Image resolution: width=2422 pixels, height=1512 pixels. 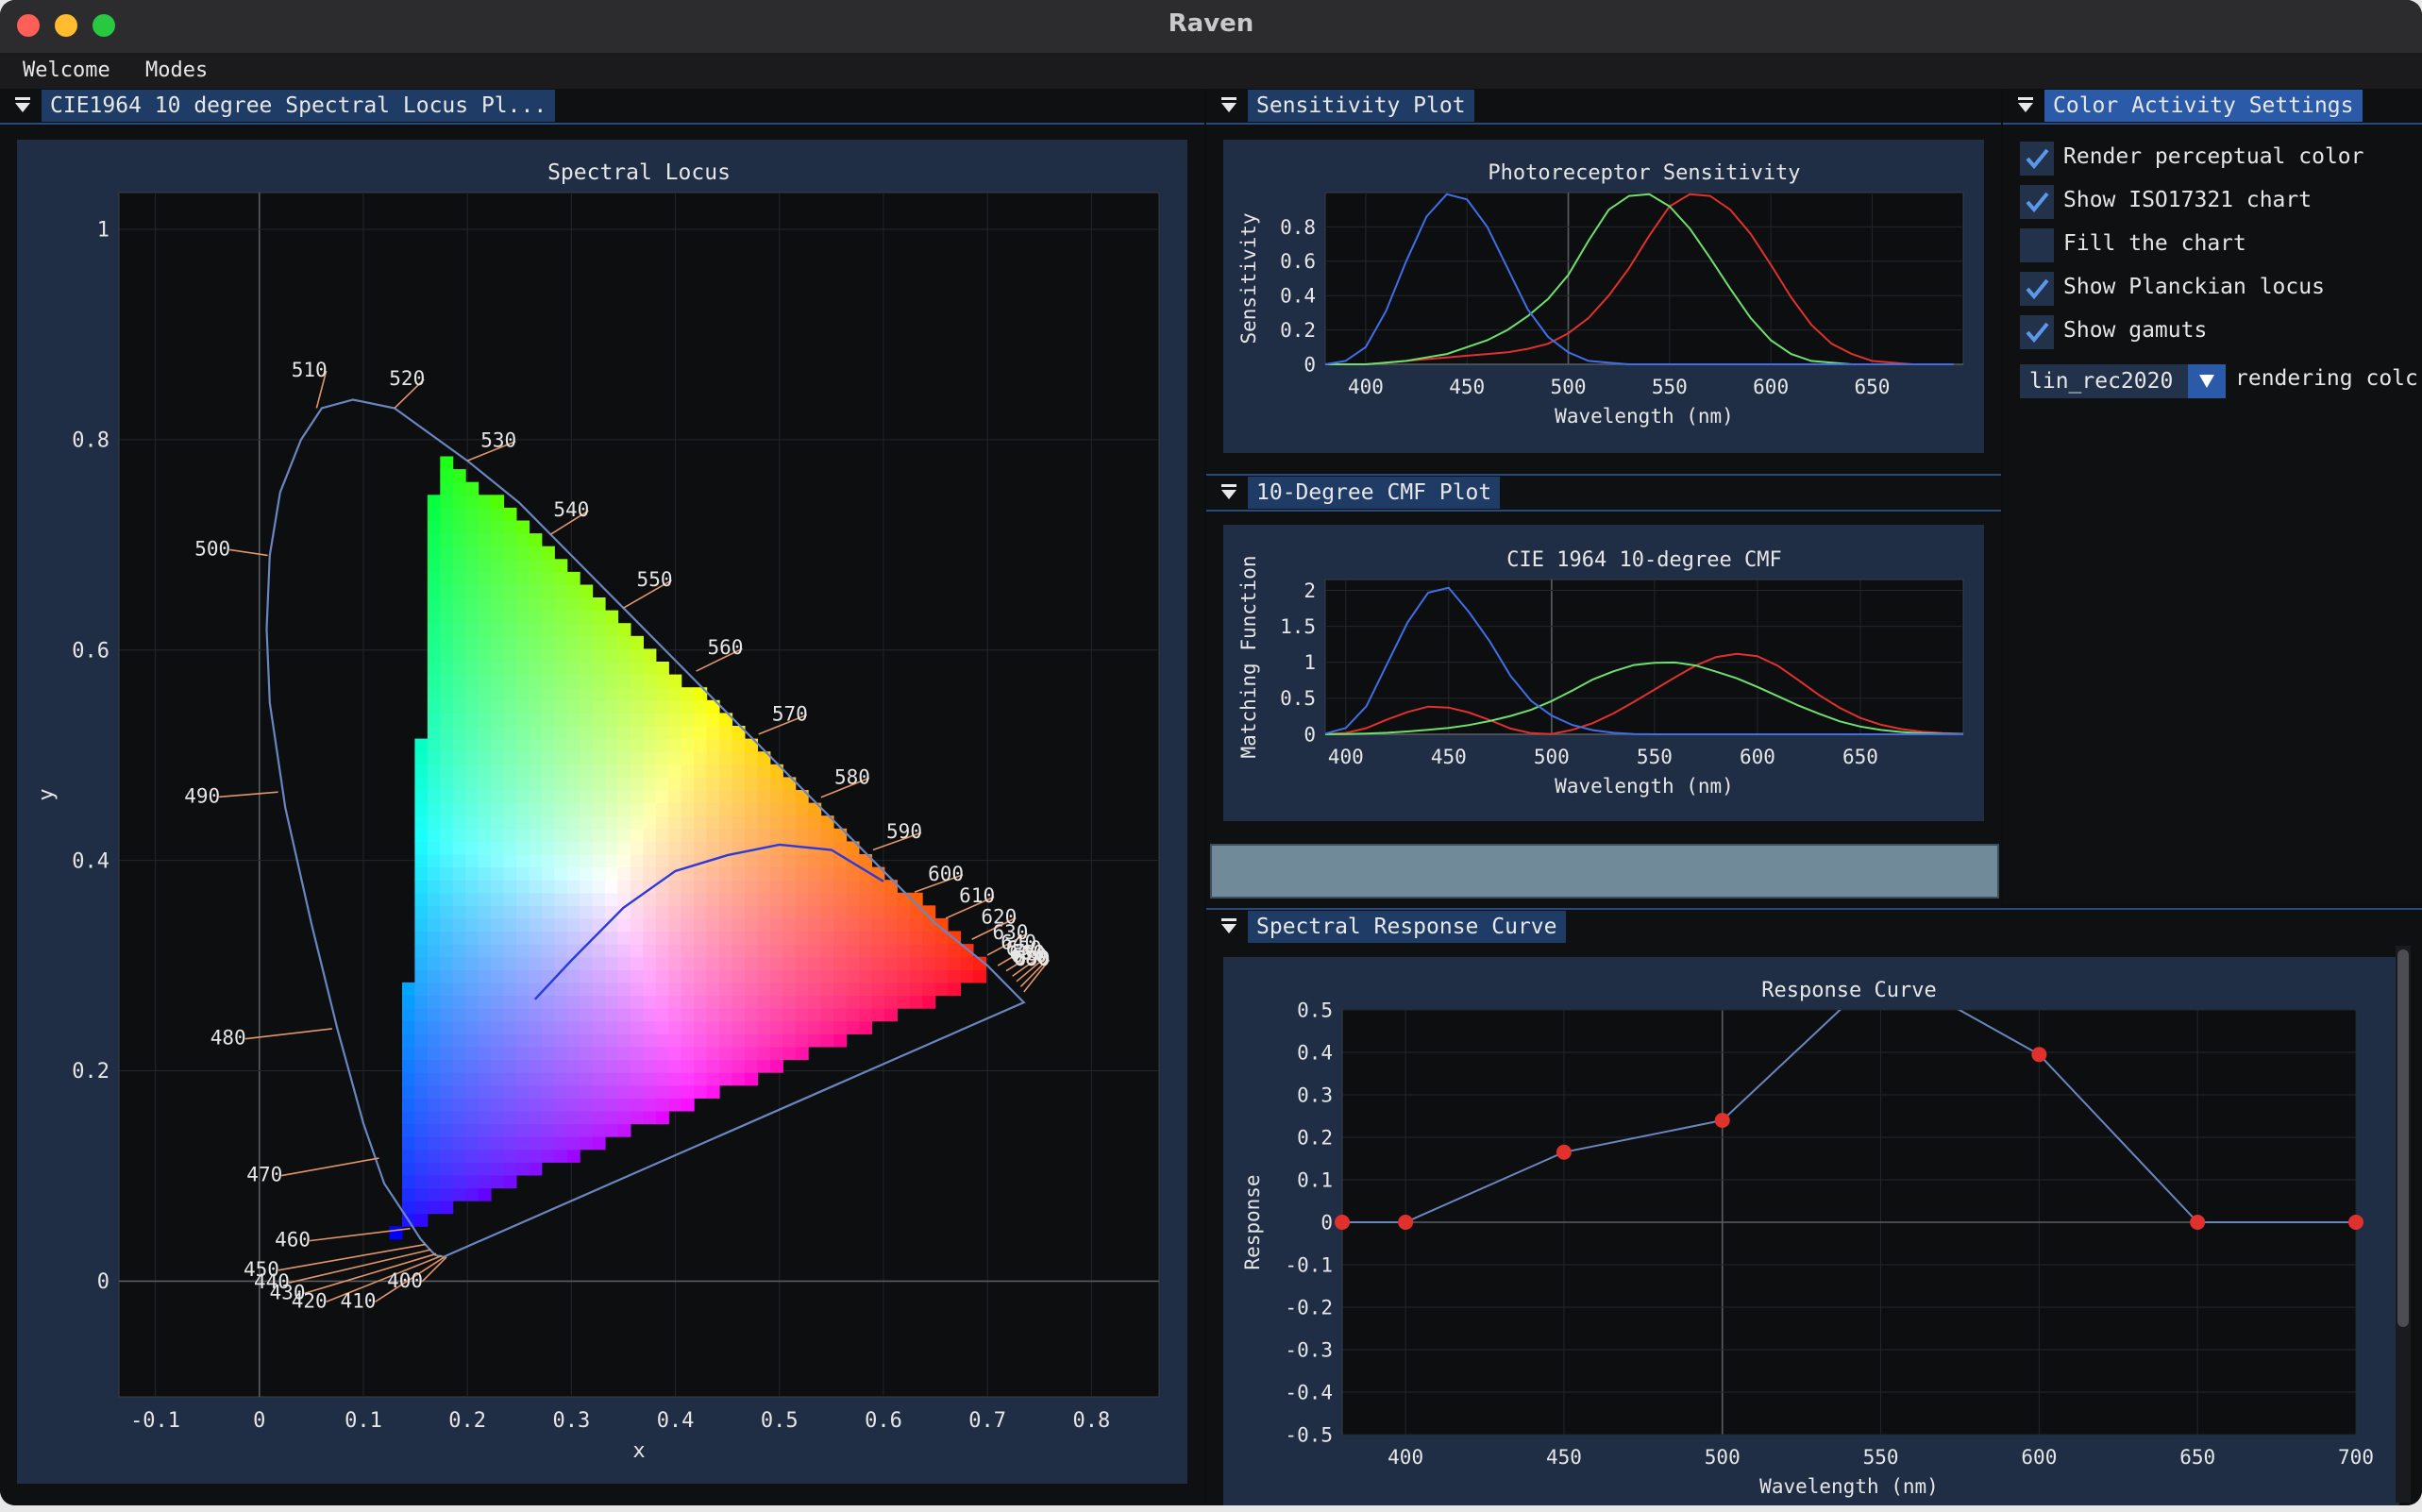 I want to click on checkbox-render-perceptual-color, so click(x=2037, y=159).